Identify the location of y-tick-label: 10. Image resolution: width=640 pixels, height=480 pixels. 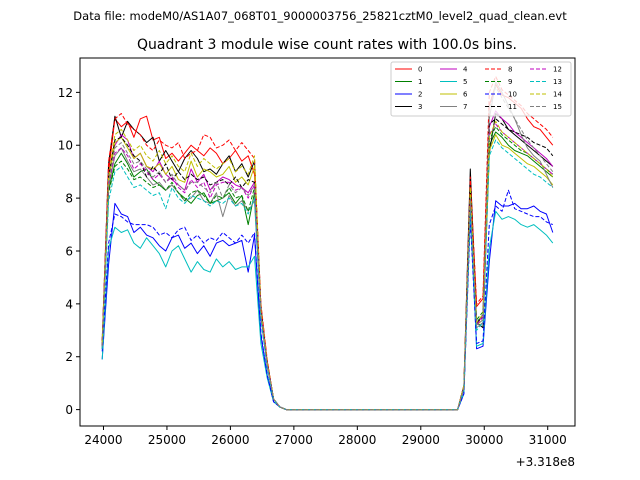
(65, 146).